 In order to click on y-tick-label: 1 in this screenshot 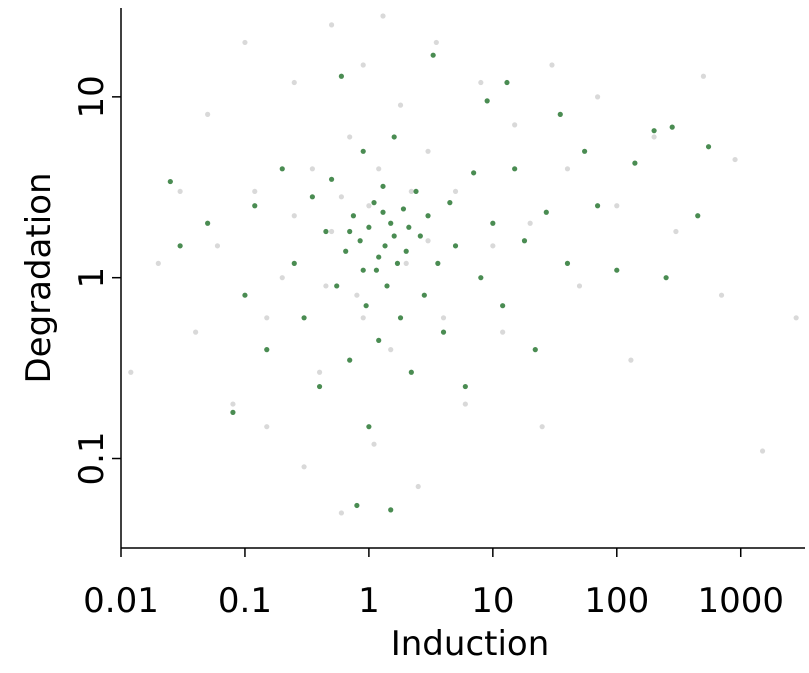, I will do `click(92, 278)`.